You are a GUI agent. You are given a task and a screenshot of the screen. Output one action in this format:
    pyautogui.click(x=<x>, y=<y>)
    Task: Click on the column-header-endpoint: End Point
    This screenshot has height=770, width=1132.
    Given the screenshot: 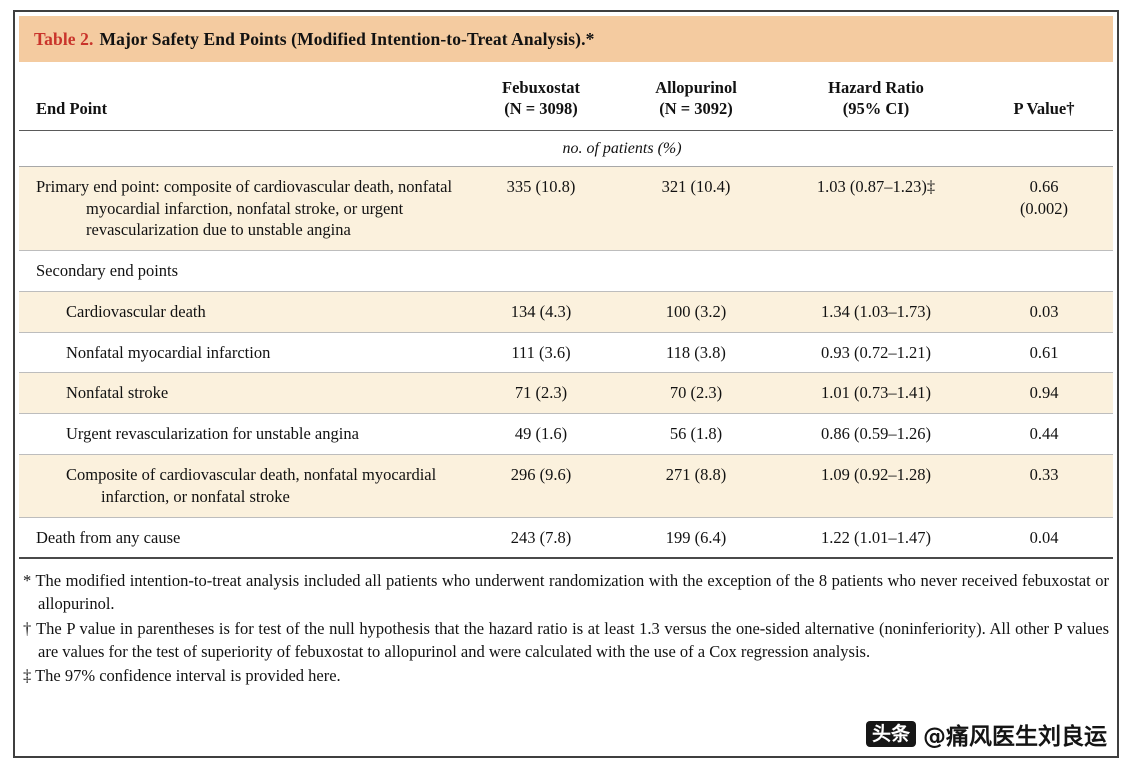 What is the action you would take?
    pyautogui.click(x=72, y=109)
    